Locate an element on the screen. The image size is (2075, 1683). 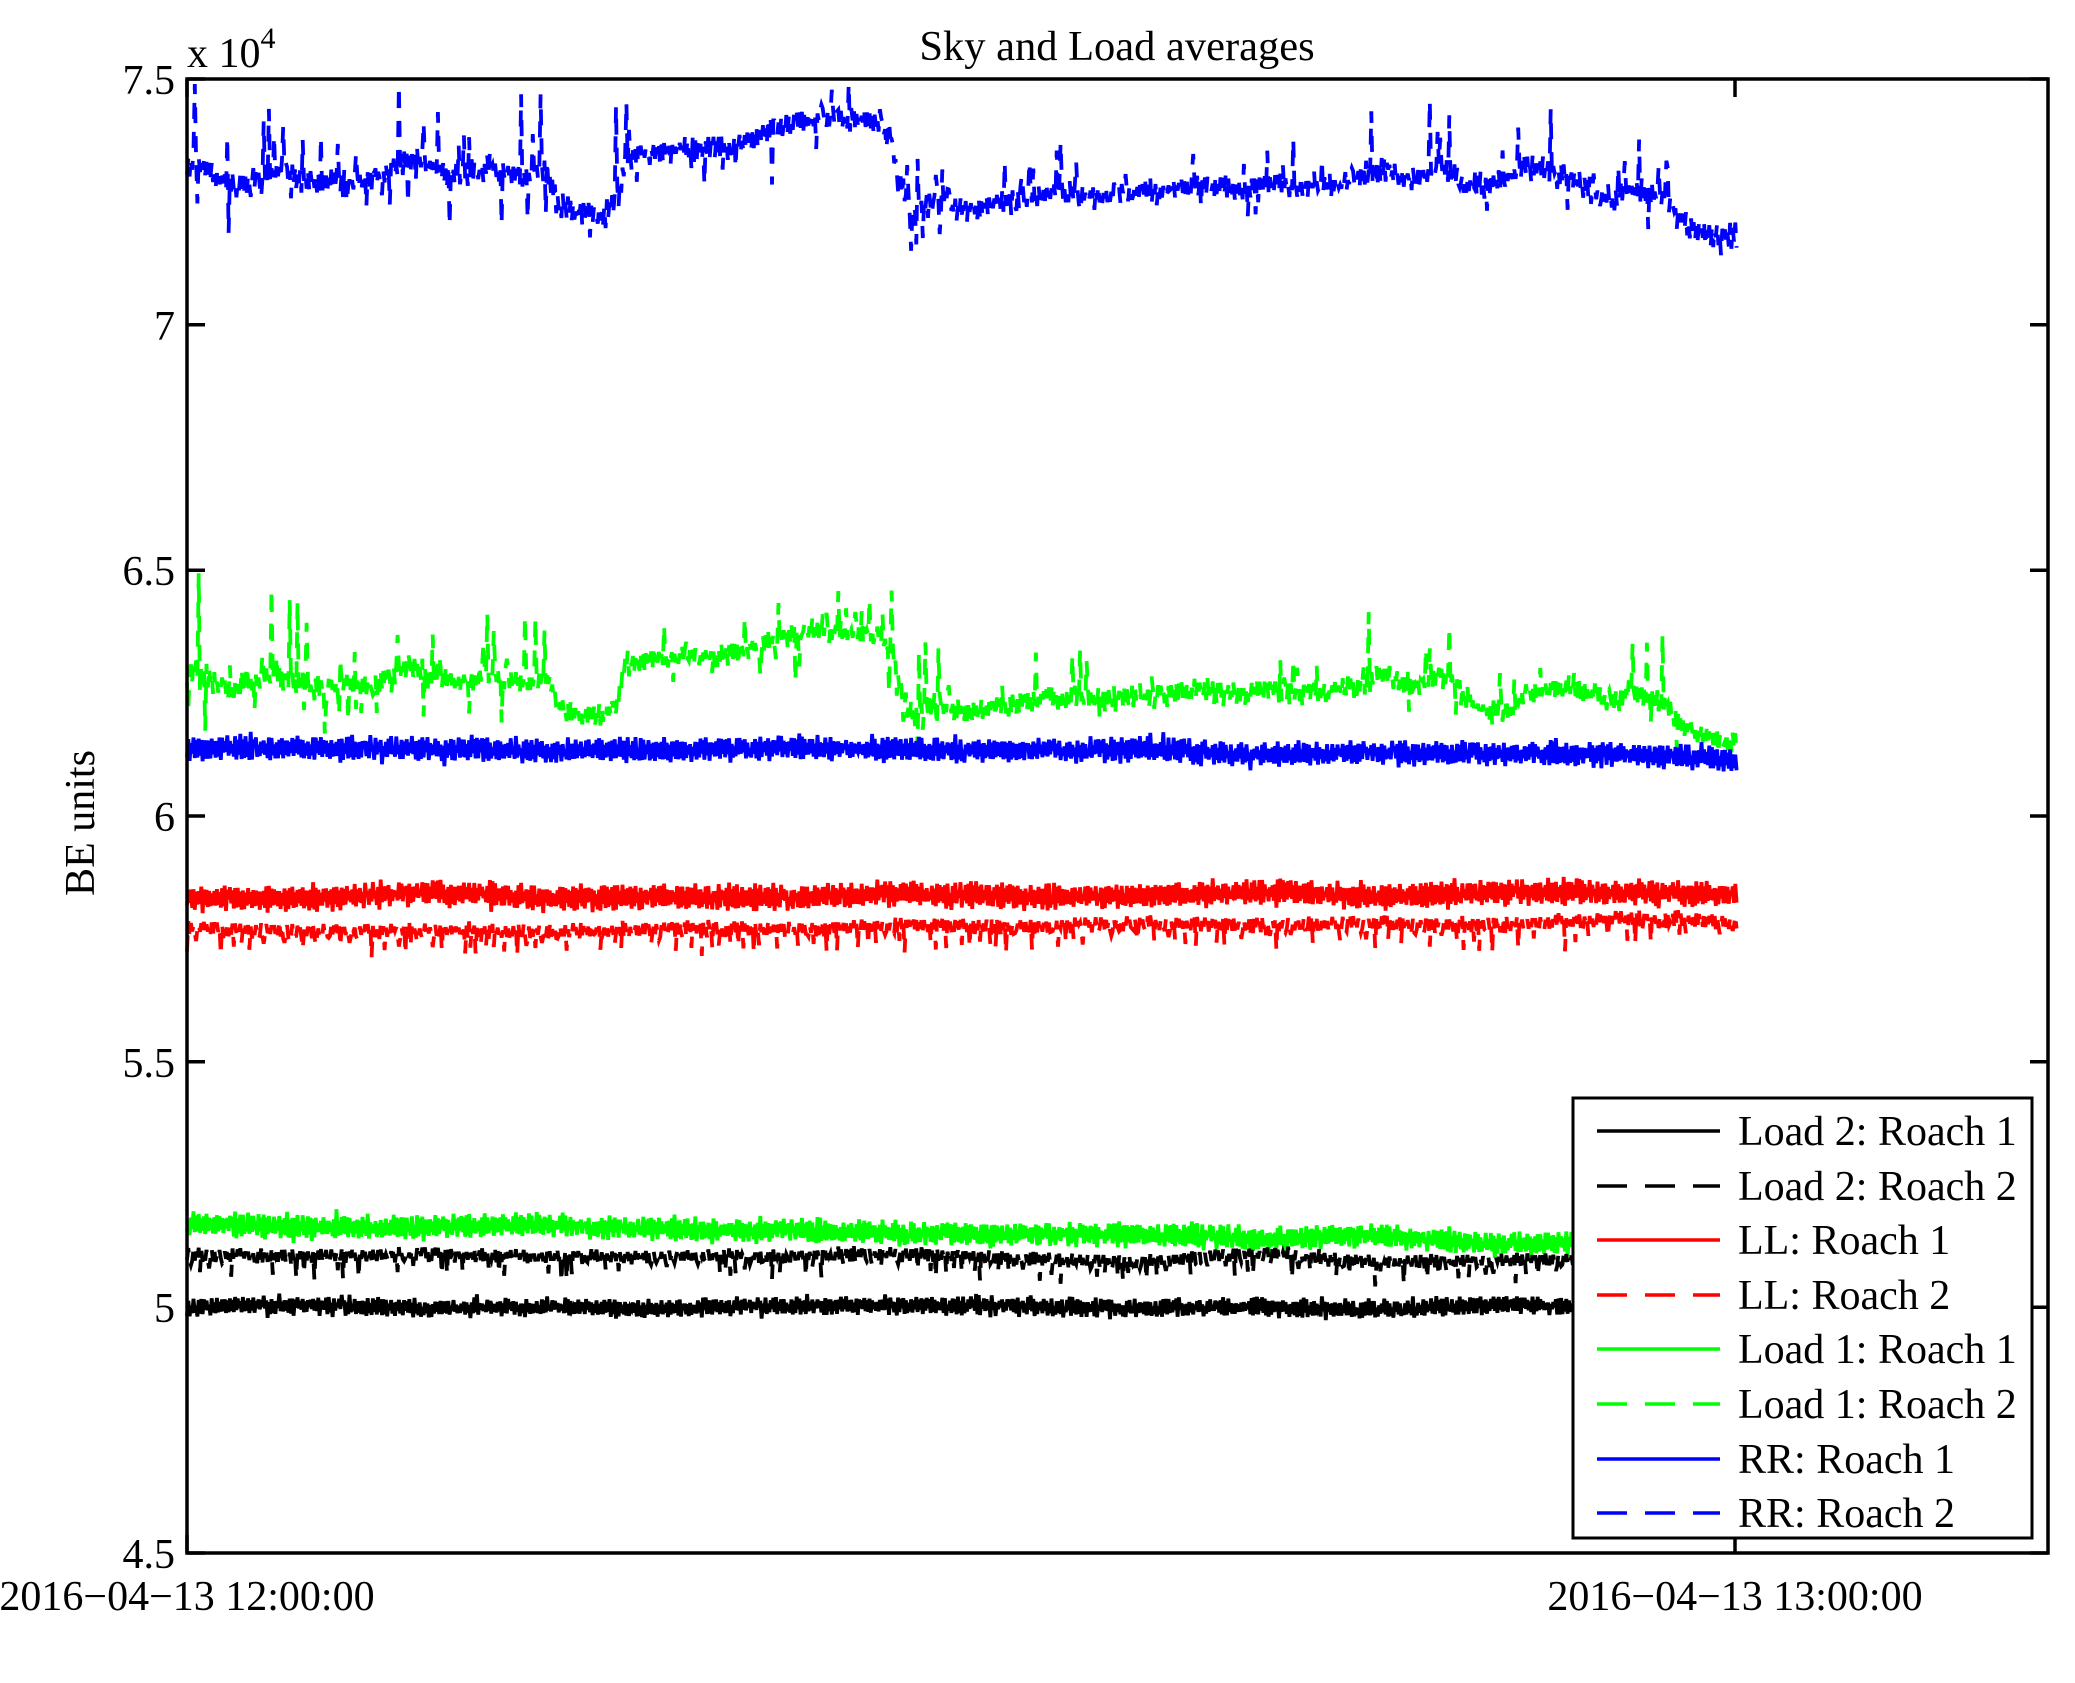
svg-text: RR: Roach 1 is located at coordinates (1846, 1460).